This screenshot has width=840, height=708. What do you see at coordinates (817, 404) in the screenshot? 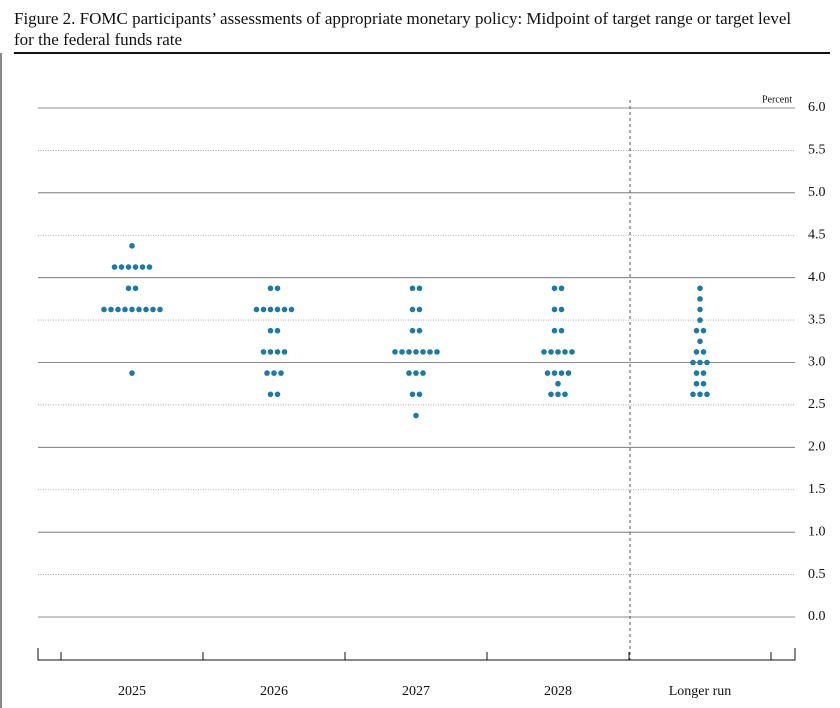
I see `y-tick-label: 2.5` at bounding box center [817, 404].